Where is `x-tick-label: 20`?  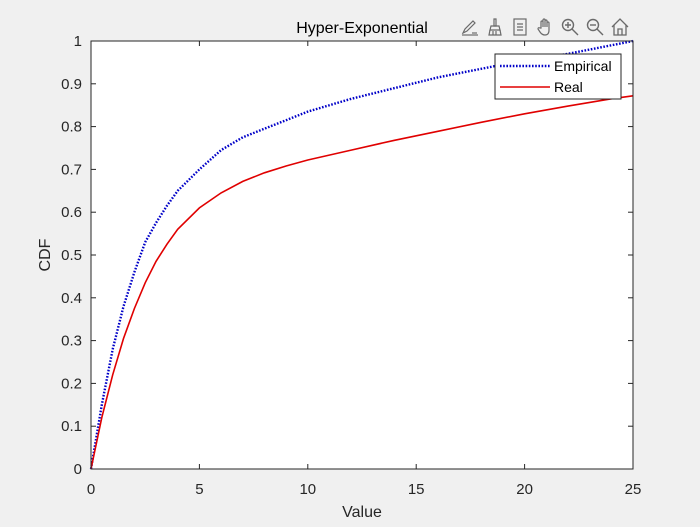 x-tick-label: 20 is located at coordinates (524, 489).